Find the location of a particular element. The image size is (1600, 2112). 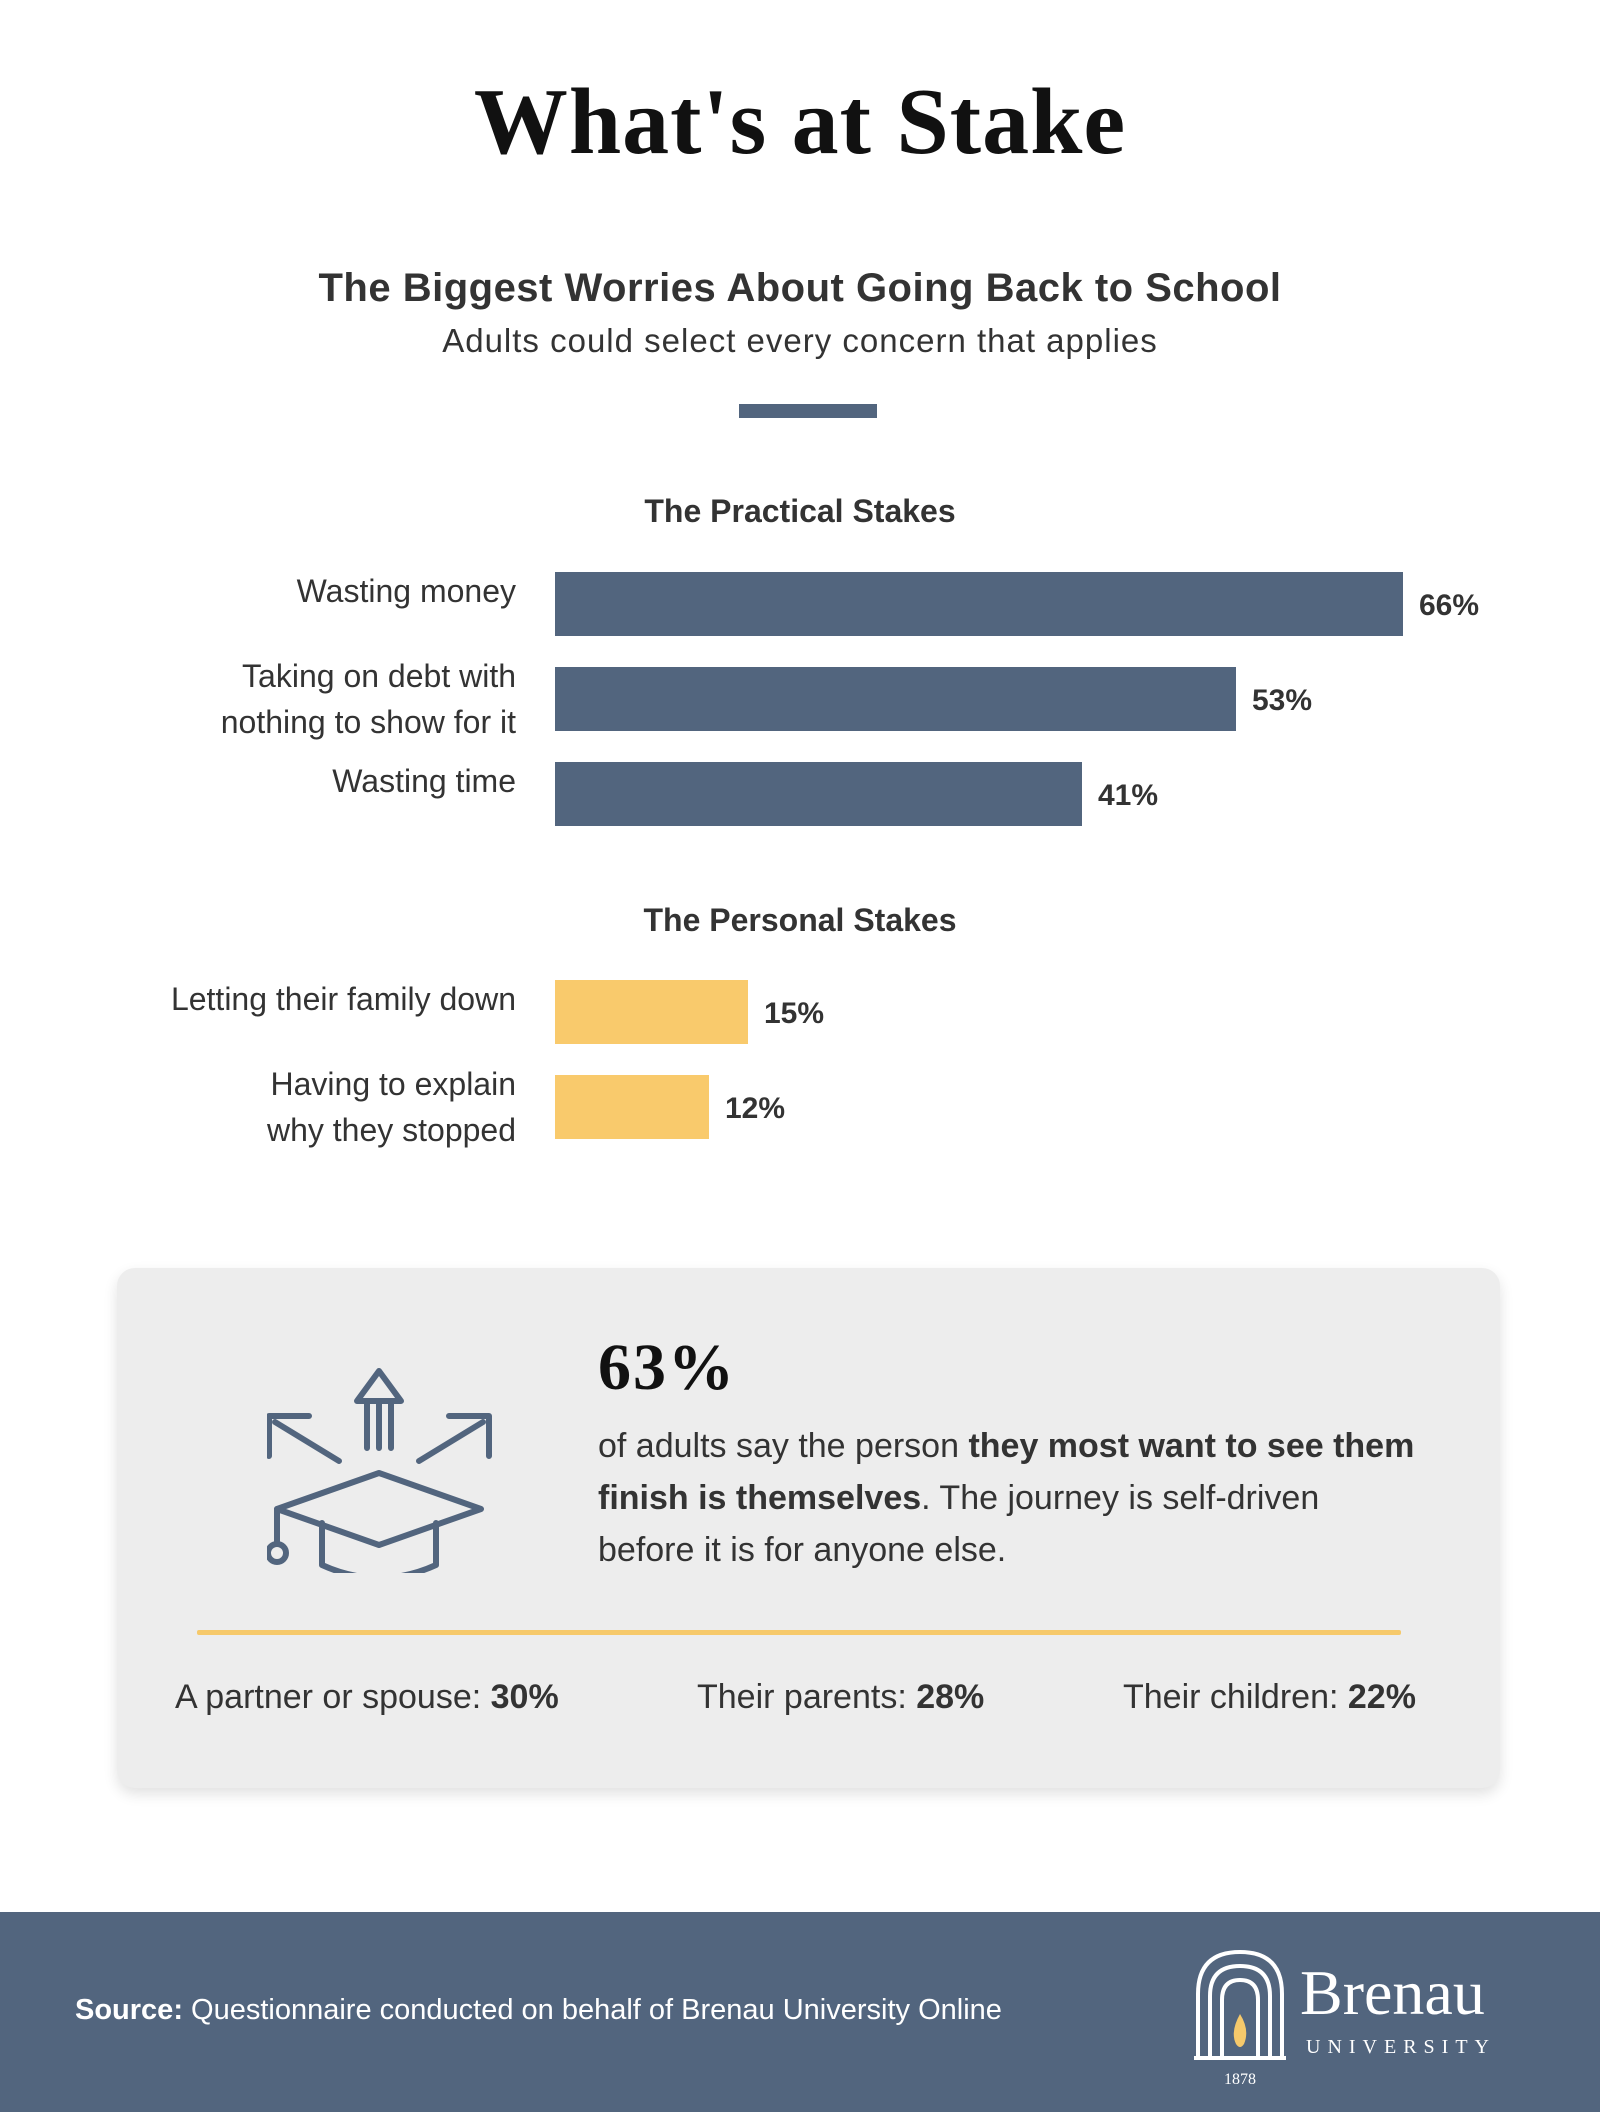

value-label-1-0: 15% is located at coordinates (794, 1013).